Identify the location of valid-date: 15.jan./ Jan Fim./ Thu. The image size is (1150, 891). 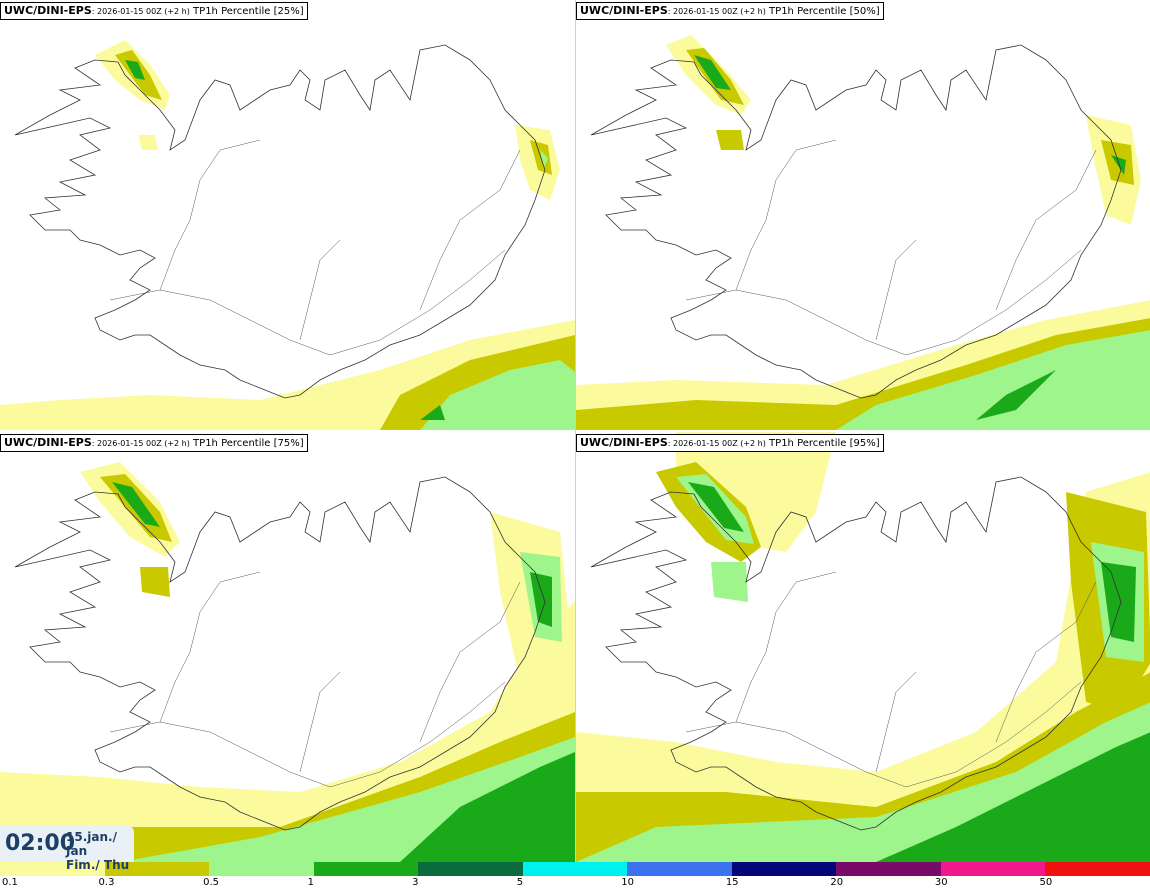
(98, 851).